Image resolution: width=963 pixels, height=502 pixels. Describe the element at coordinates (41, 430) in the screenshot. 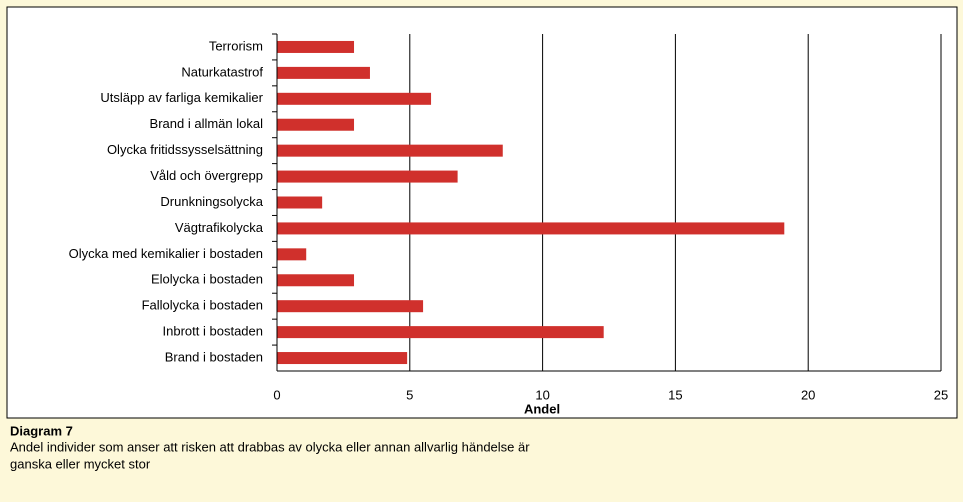

I see `caption-title: Diagram 7` at that location.